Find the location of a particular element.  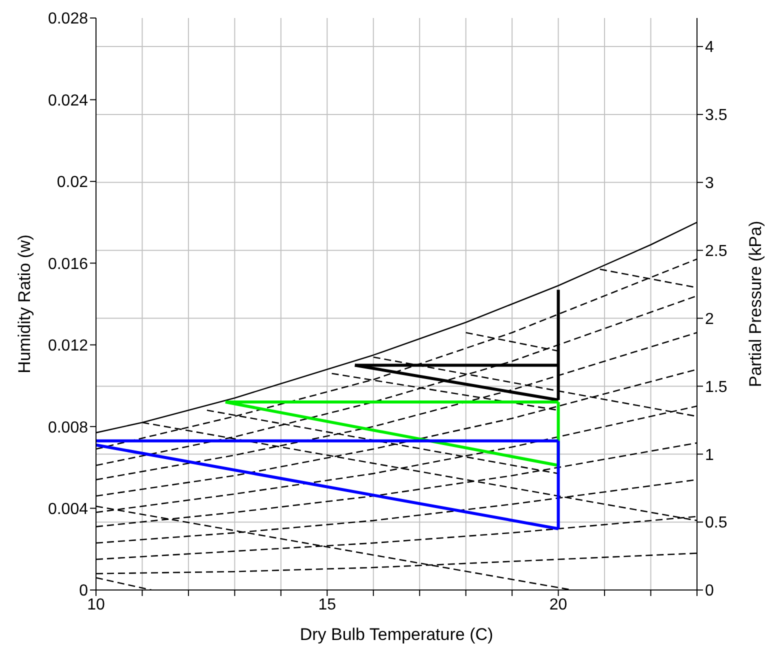

y-tick-label: 0.02 is located at coordinates (72, 183).